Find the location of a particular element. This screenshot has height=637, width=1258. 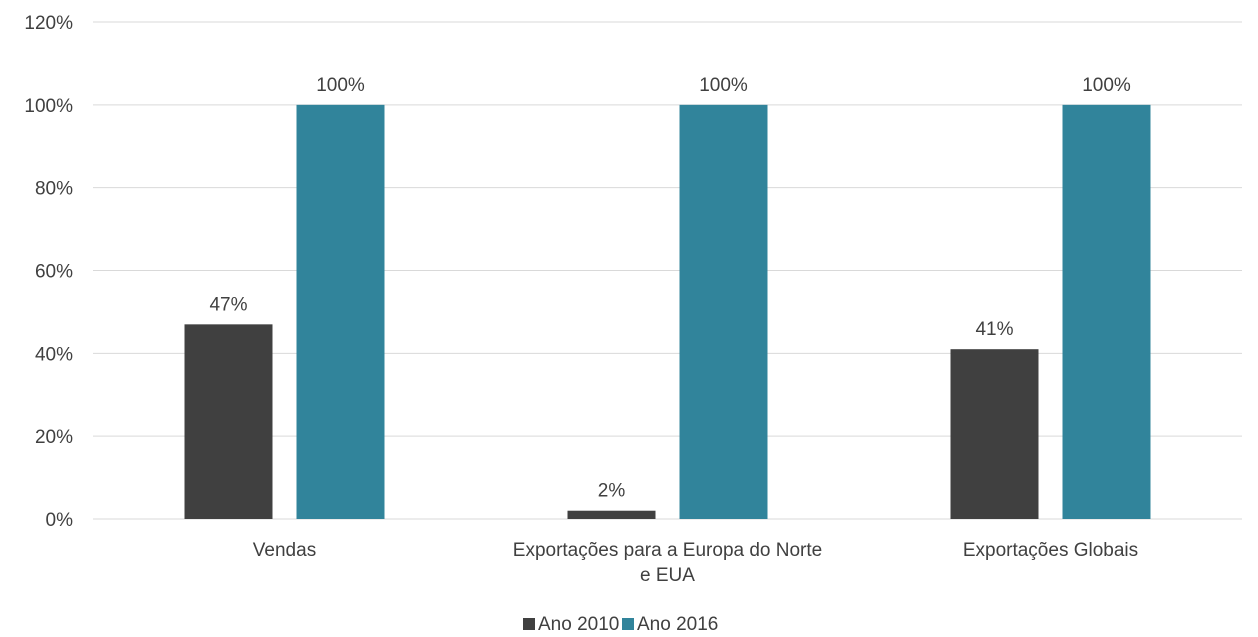

y-tick-label: 40% is located at coordinates (54, 354).